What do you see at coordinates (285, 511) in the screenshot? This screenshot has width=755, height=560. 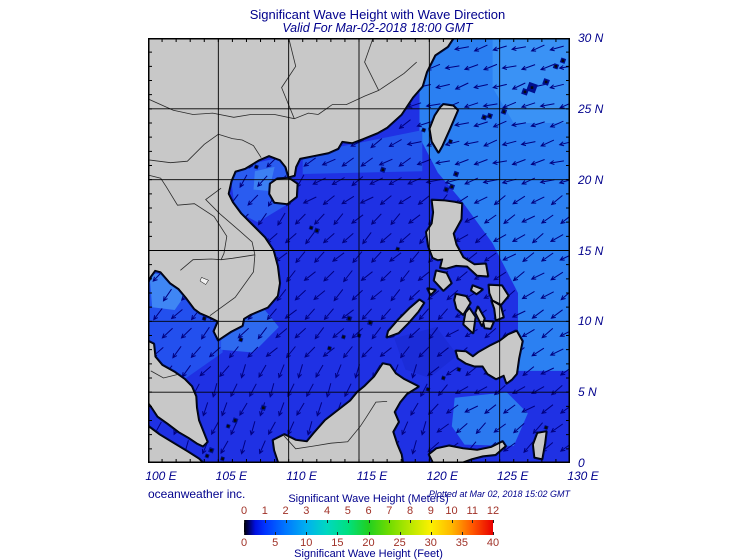 I see `colorbar-meters-tick: 2` at bounding box center [285, 511].